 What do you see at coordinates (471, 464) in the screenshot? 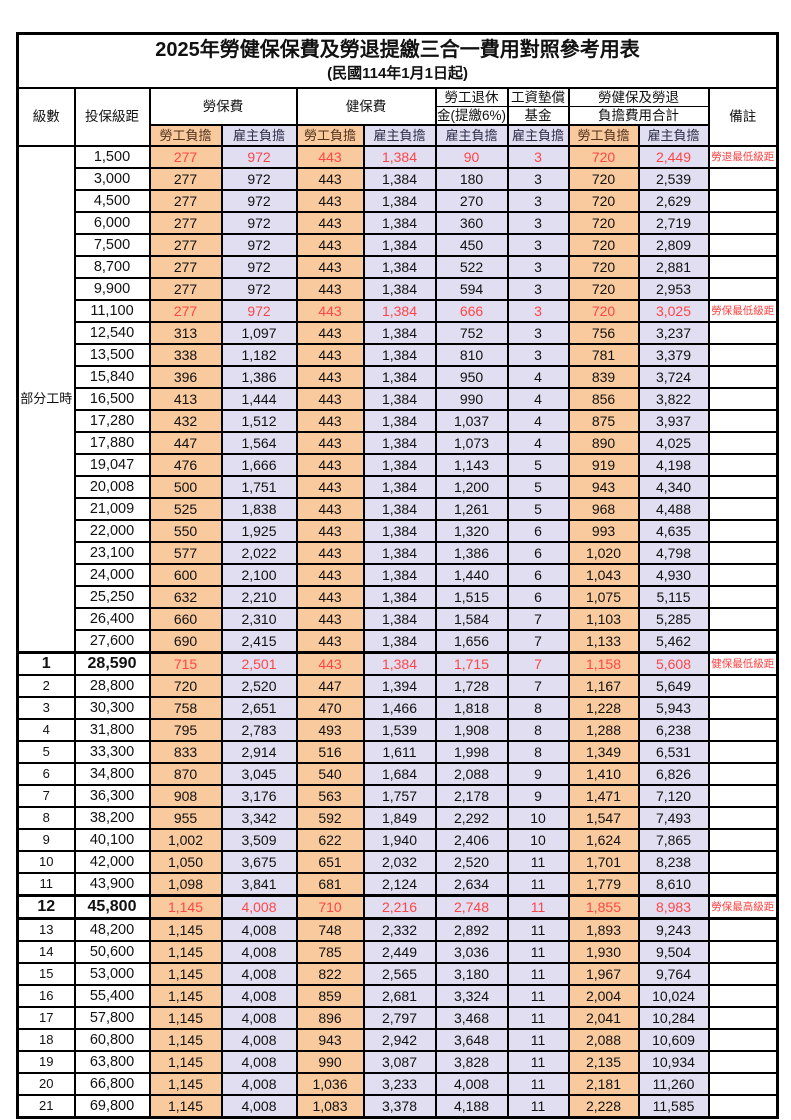
I see `pension-cell: 1,143` at bounding box center [471, 464].